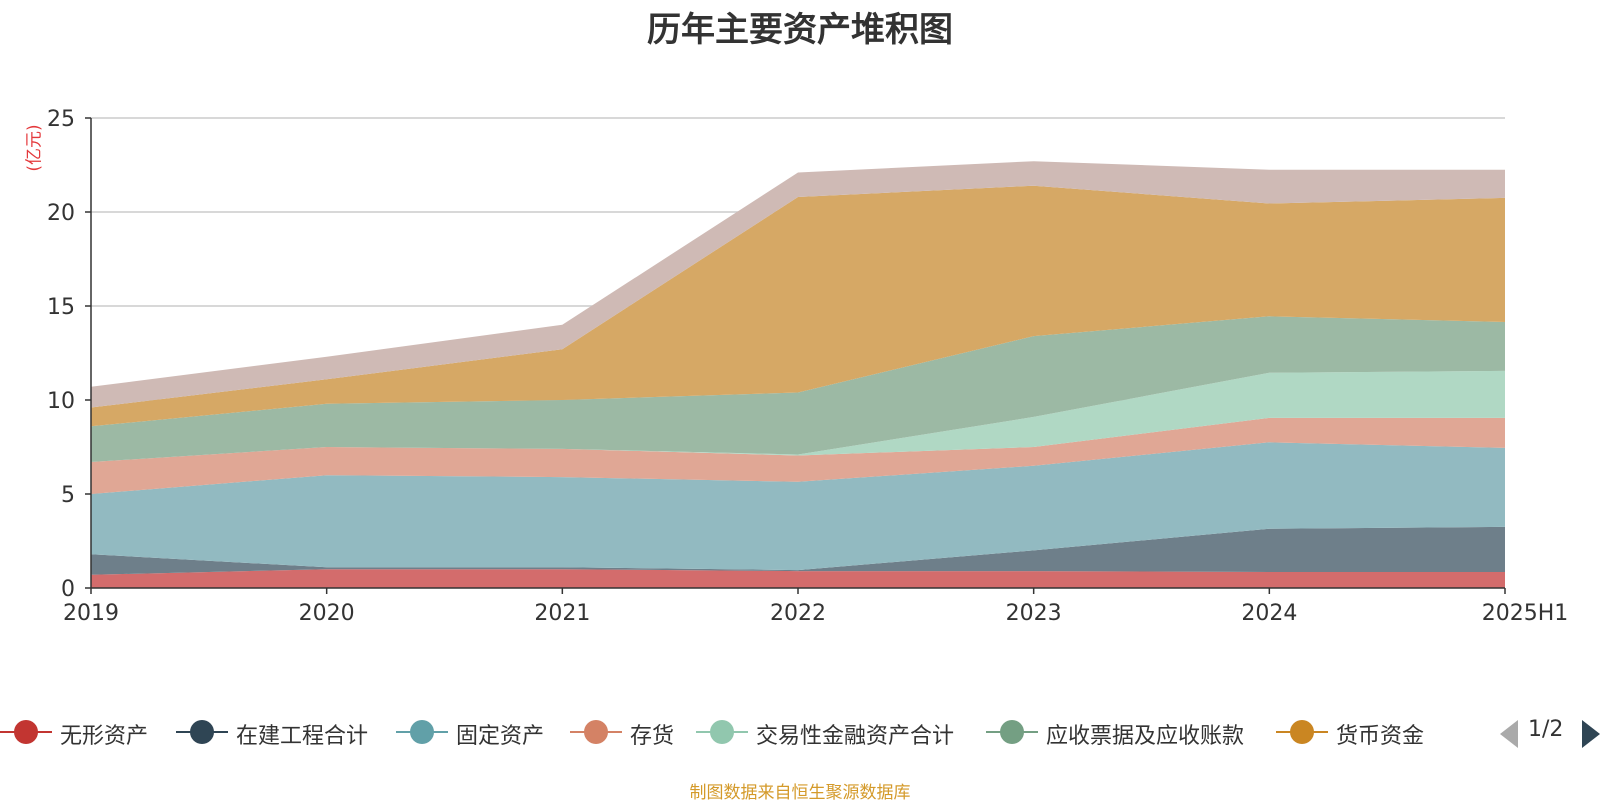  I want to click on legend-label: 货币资金, so click(1380, 736).